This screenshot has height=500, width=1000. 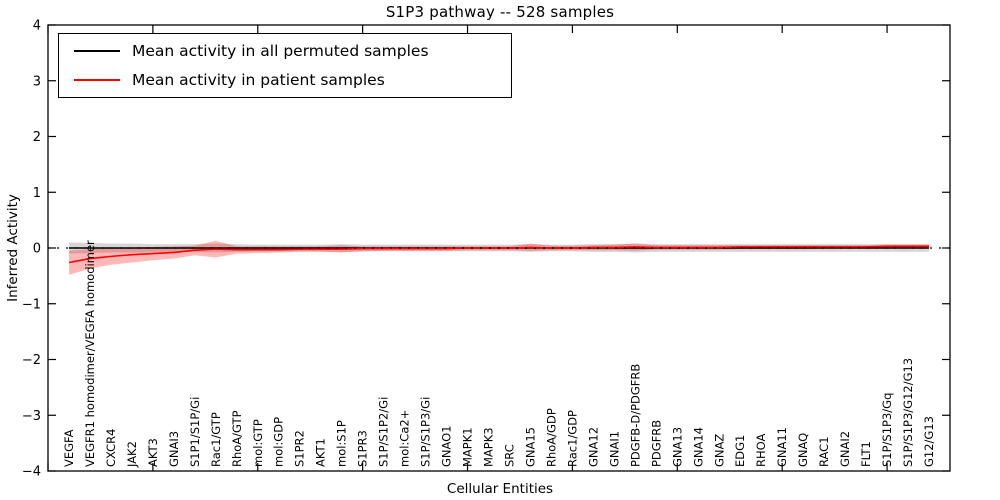 I want to click on x-tick-label: GNAO1, so click(x=447, y=446).